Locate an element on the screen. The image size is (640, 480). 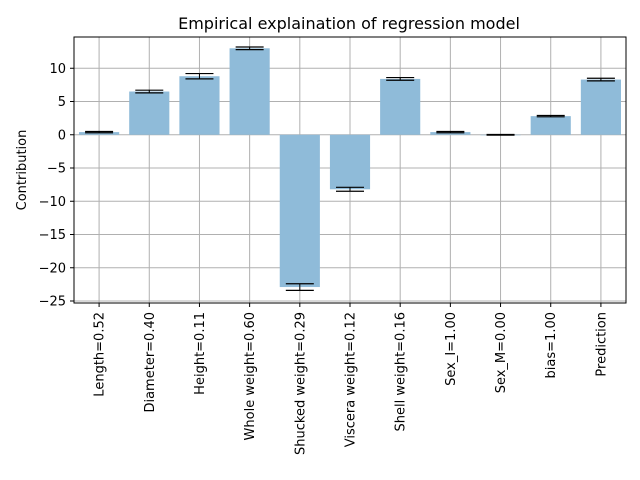
x-tick-label: Length=0.52 is located at coordinates (100, 354).